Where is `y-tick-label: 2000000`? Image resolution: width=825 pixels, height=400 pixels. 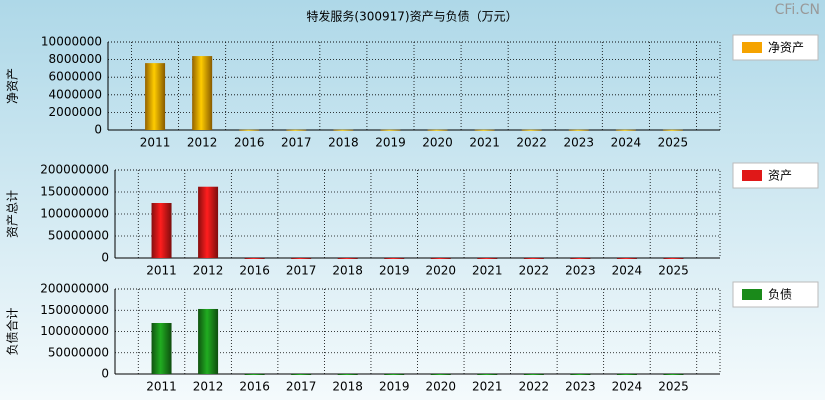 y-tick-label: 2000000 is located at coordinates (75, 112).